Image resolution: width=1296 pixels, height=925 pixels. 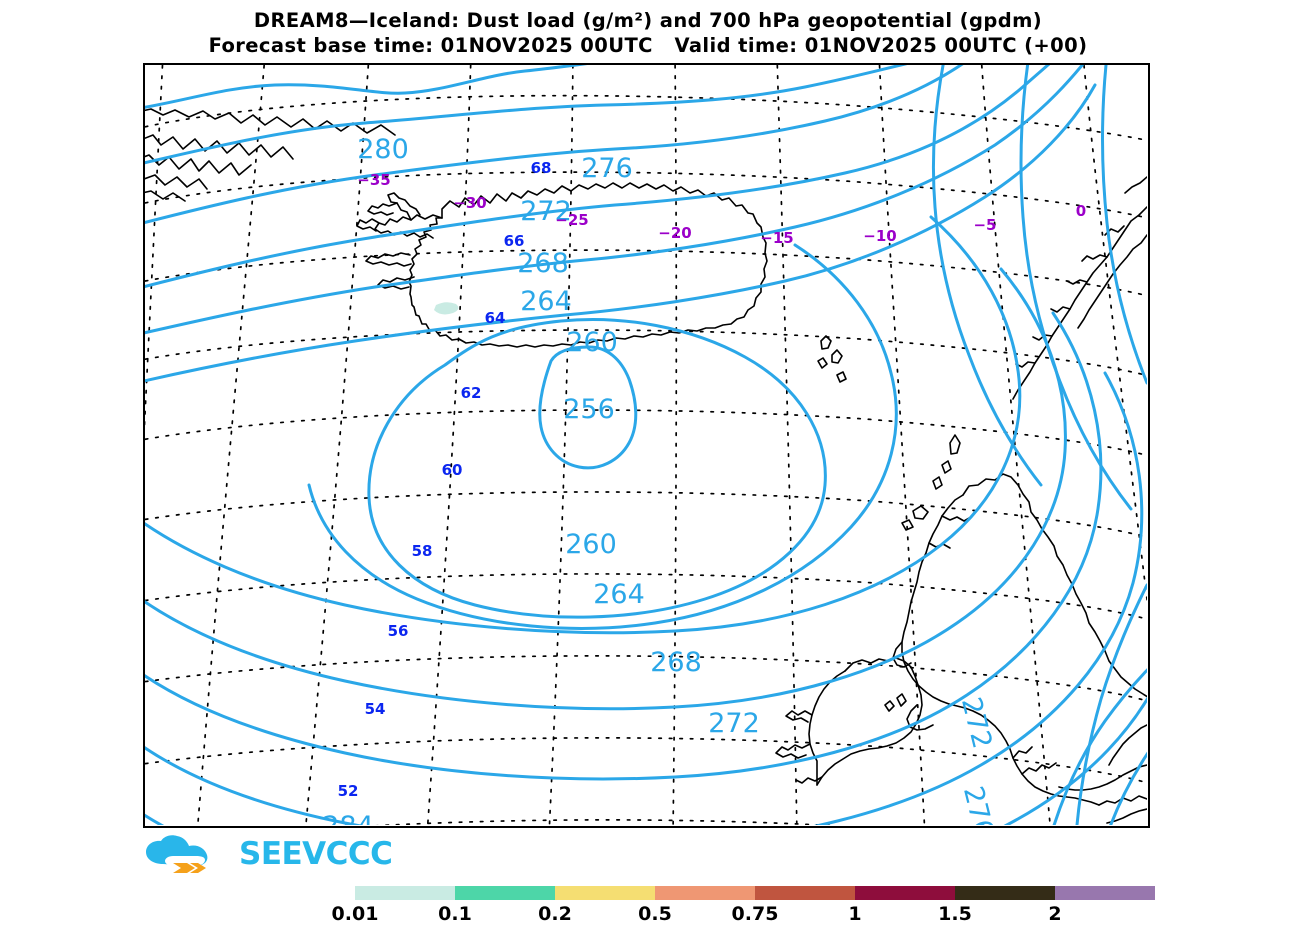 I want to click on colorbar-tick-label: 0.5, so click(x=655, y=914).